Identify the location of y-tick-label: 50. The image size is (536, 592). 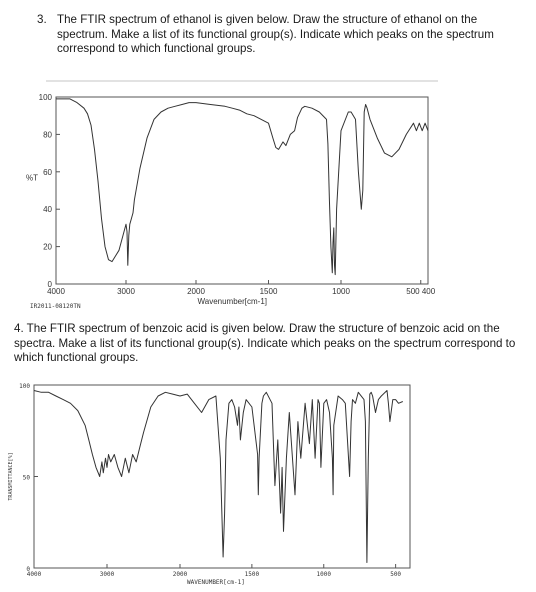
(27, 478).